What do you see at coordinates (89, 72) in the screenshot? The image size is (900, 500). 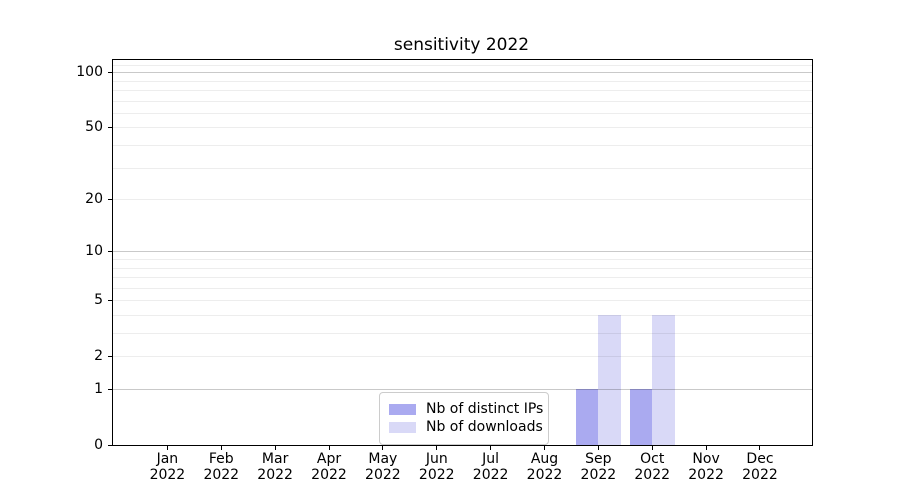 I see `y-tick-label: 100` at bounding box center [89, 72].